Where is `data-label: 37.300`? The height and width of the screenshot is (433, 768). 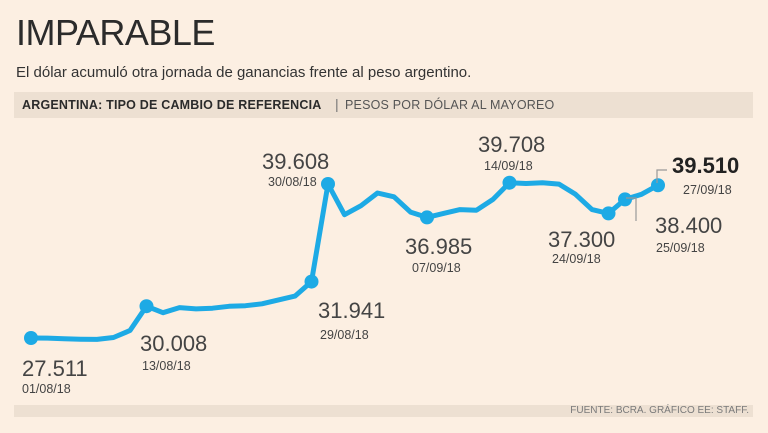 data-label: 37.300 is located at coordinates (581, 239).